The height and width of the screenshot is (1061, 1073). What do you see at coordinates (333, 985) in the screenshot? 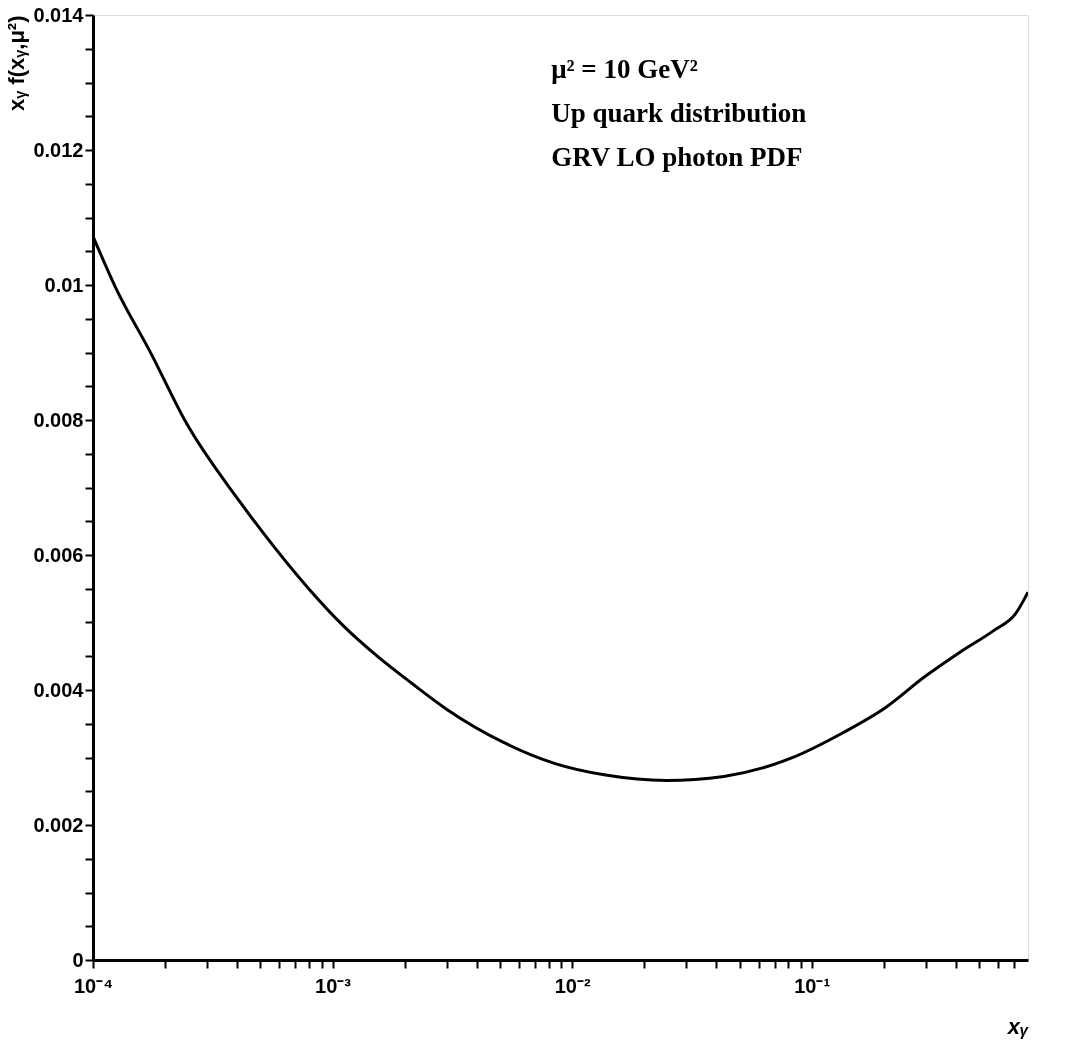
I see `x-tick-label: 10⁻³` at bounding box center [333, 985].